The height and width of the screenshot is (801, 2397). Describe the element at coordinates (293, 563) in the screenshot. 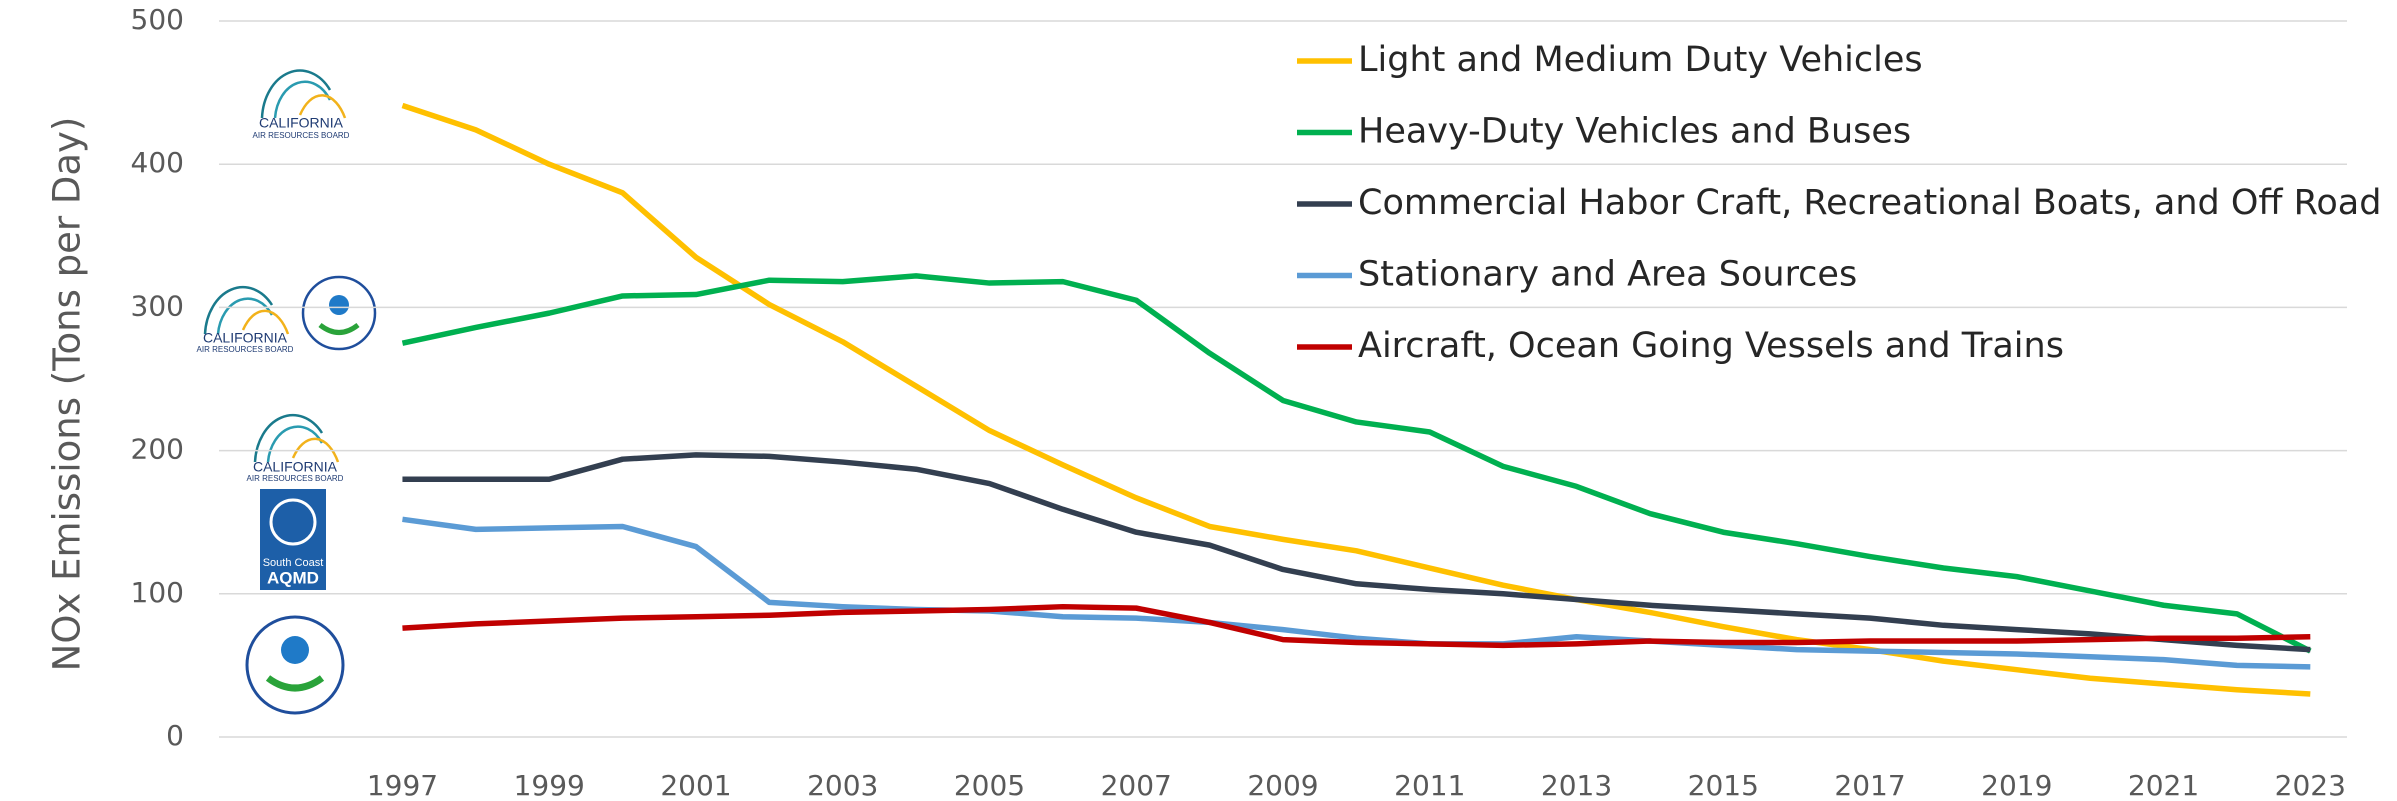

I see `logo-text: South Coast` at that location.